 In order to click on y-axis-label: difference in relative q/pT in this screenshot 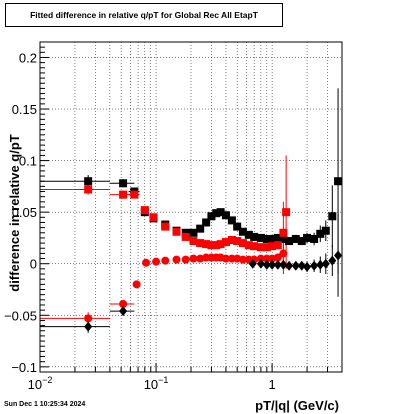, I will do `click(14, 213)`.